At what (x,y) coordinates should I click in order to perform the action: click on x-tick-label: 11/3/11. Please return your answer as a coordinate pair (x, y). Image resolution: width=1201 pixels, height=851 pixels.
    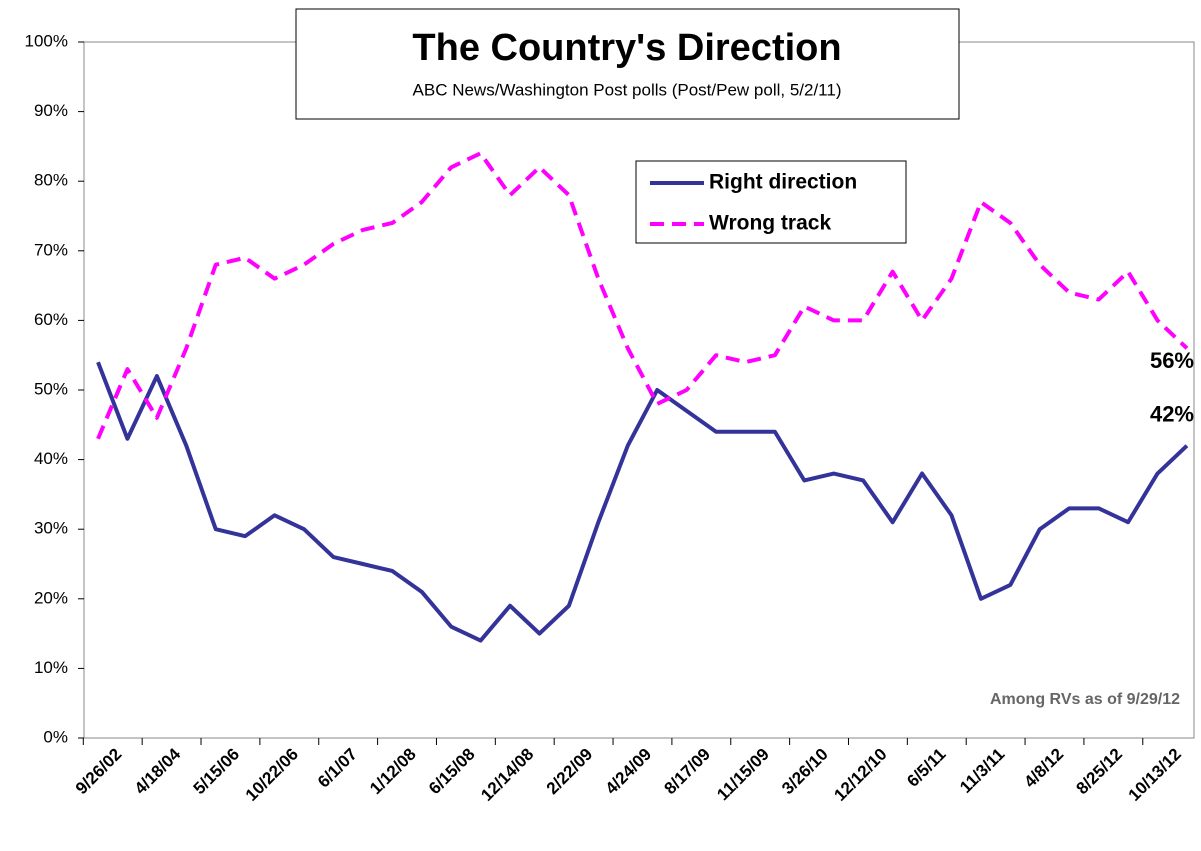
    Looking at the image, I should click on (982, 771).